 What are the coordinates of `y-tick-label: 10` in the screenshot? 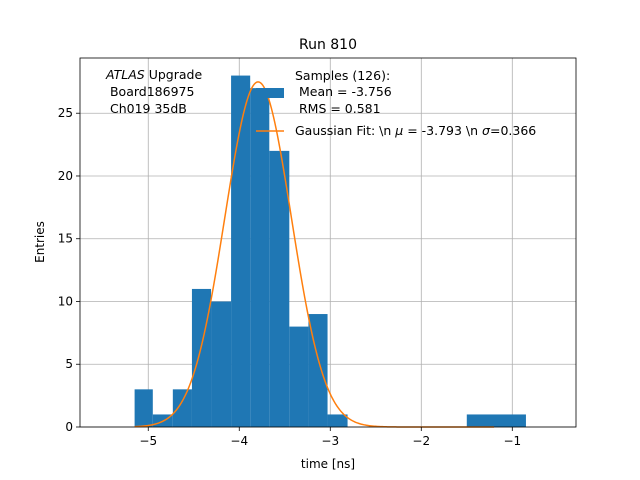 It's located at (65, 301).